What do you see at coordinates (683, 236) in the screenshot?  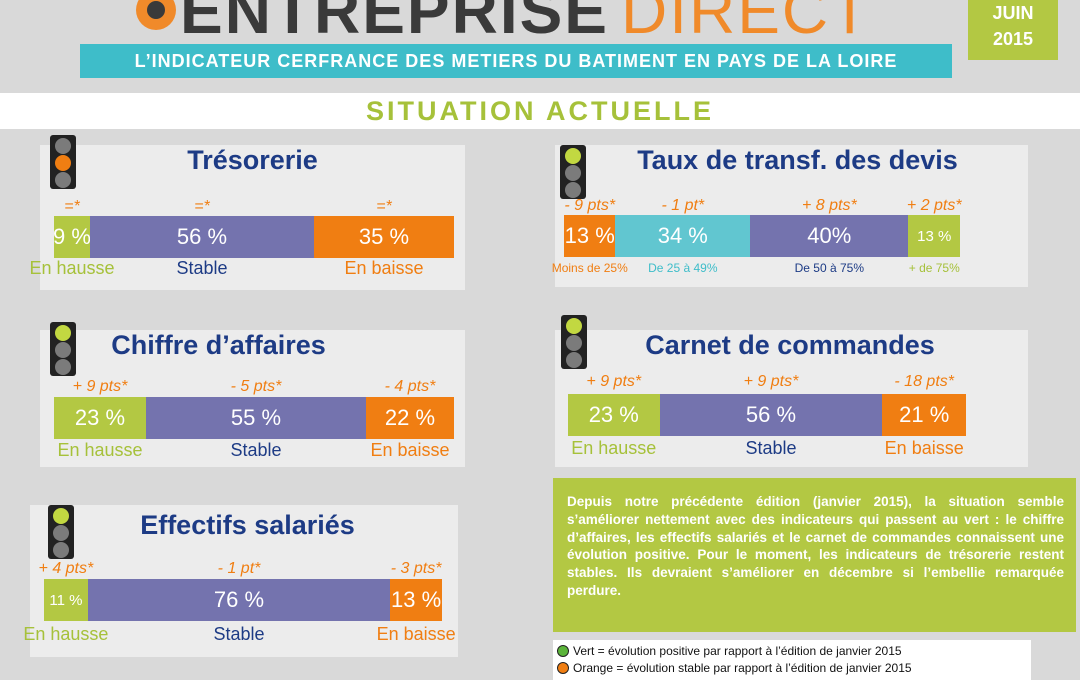 I see `bar-segment: 34 %` at bounding box center [683, 236].